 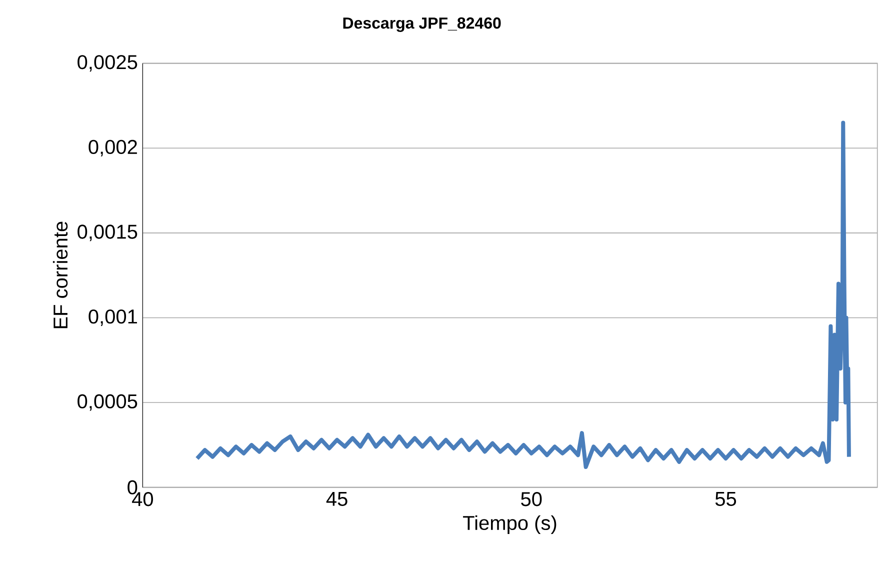 I want to click on x-tick-label: 55, so click(x=725, y=499).